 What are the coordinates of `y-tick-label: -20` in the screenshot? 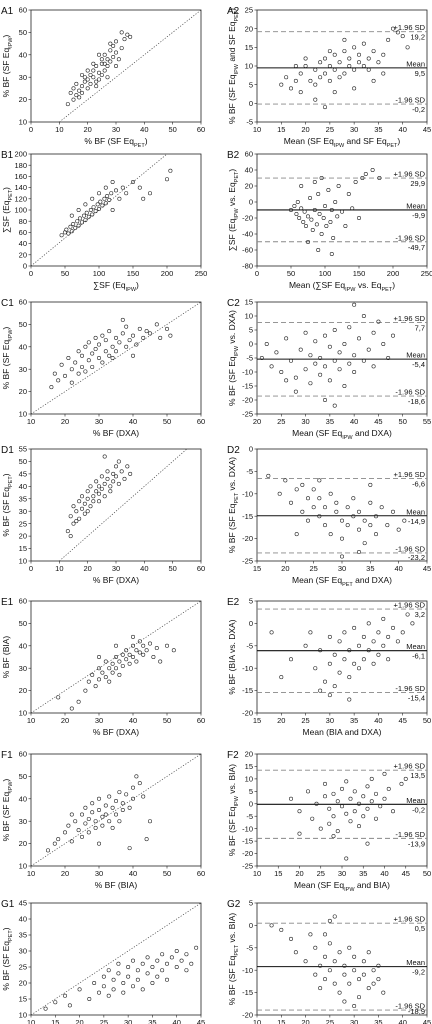 It's located at (247, 713).